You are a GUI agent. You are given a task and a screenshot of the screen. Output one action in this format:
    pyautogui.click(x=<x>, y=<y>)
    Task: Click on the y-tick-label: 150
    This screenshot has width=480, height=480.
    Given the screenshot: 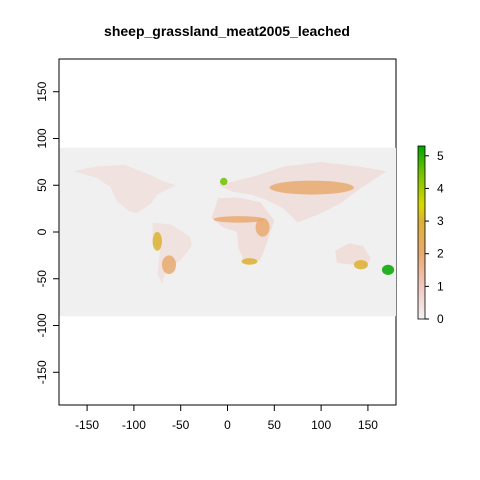 What is the action you would take?
    pyautogui.click(x=42, y=91)
    